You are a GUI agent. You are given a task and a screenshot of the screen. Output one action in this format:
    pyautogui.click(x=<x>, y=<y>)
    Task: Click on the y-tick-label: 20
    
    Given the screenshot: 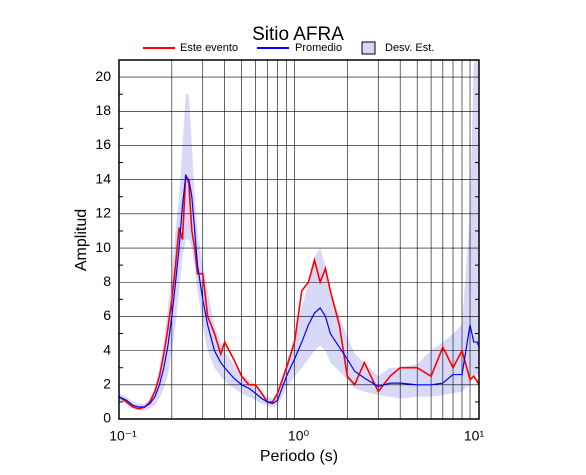 What is the action you would take?
    pyautogui.click(x=103, y=76)
    